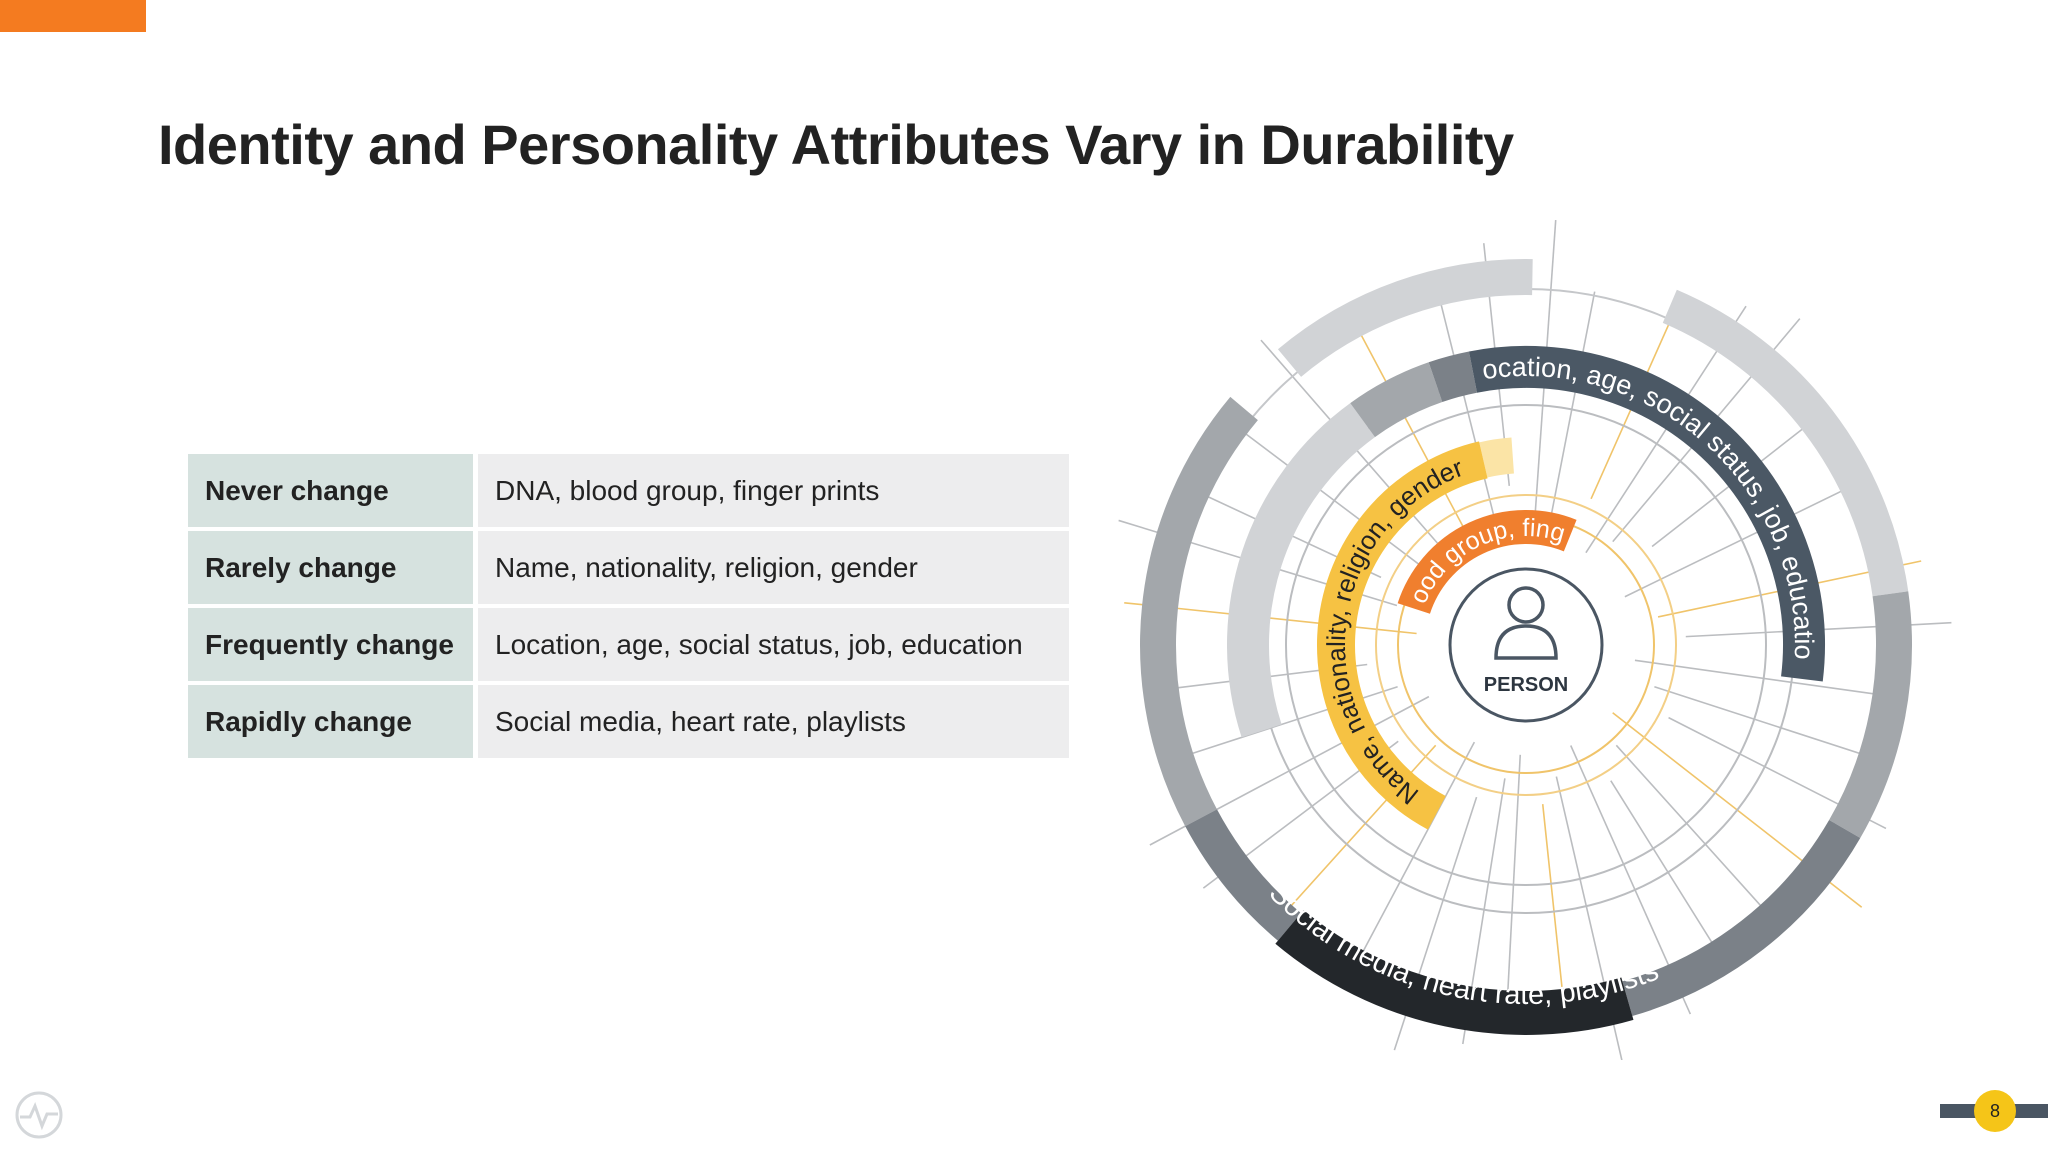 This screenshot has width=2048, height=1152. What do you see at coordinates (1402, 635) in the screenshot?
I see `ring-rarely-change` at bounding box center [1402, 635].